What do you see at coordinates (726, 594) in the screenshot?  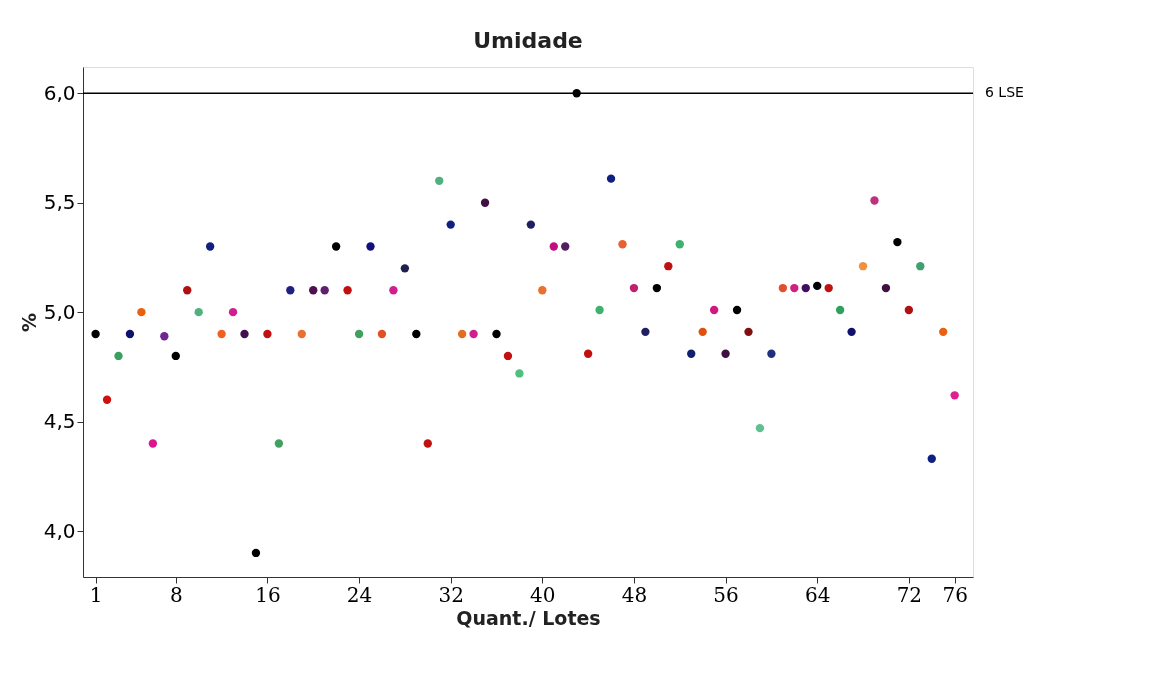 I see `x-tick-label: 56` at bounding box center [726, 594].